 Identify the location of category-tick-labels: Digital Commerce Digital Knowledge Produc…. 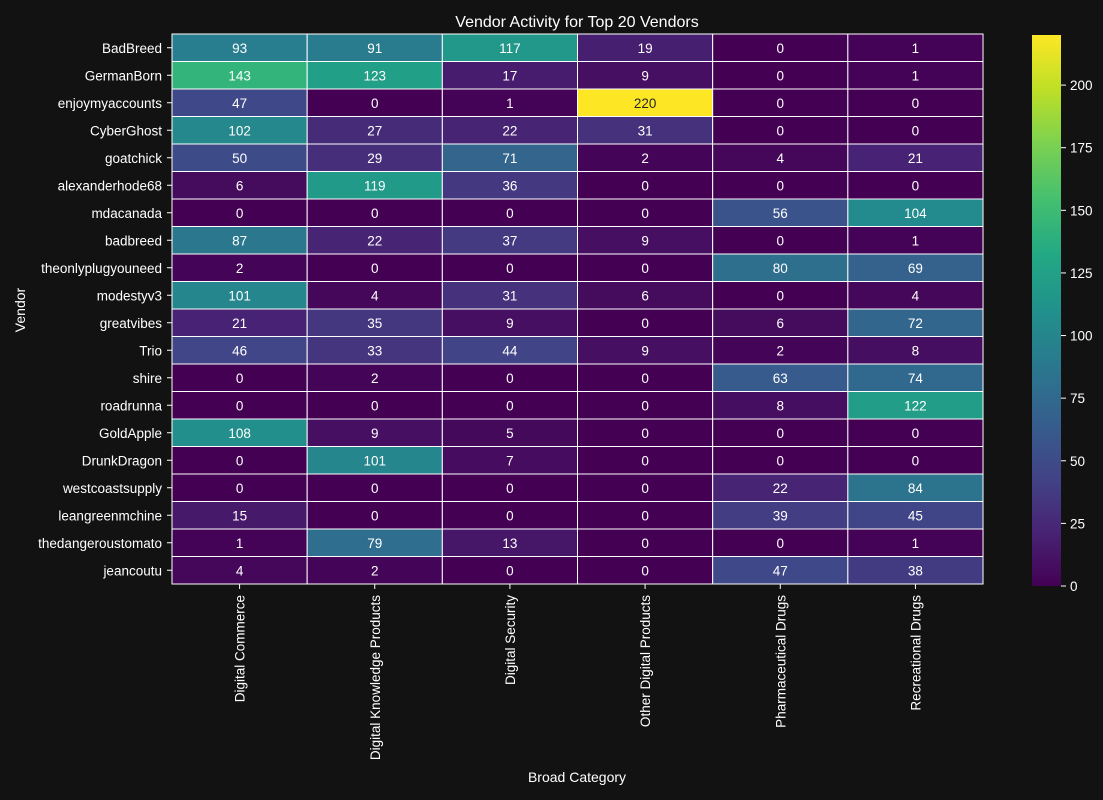
(578, 672).